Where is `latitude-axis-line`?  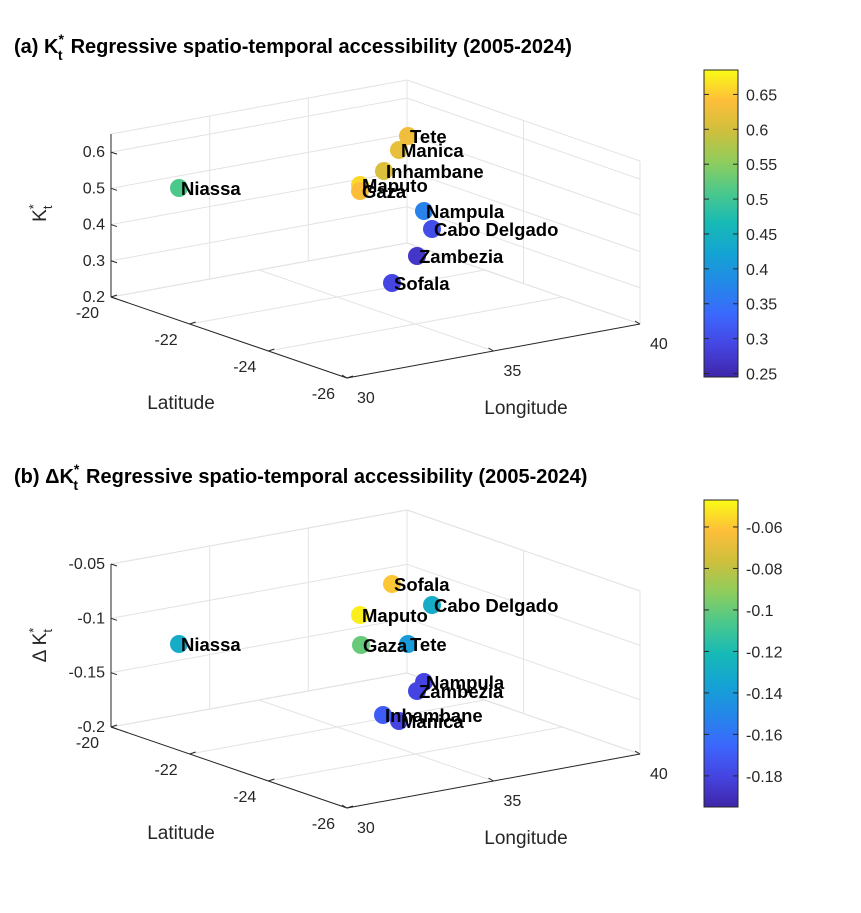
latitude-axis-line is located at coordinates (229, 337).